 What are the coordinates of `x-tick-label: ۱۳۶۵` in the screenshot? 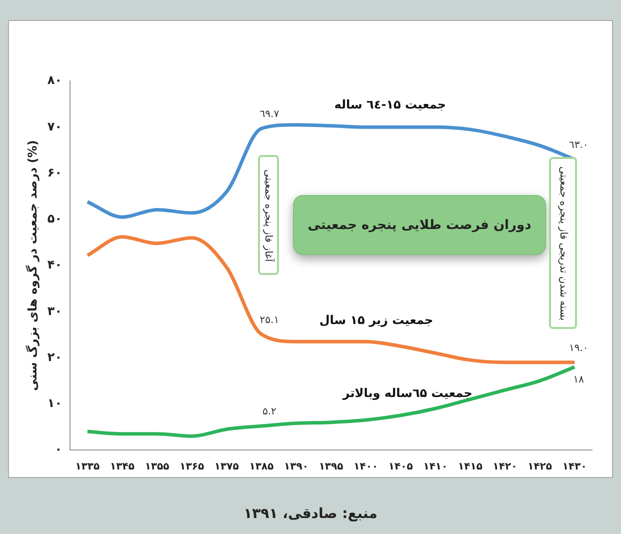 It's located at (192, 467).